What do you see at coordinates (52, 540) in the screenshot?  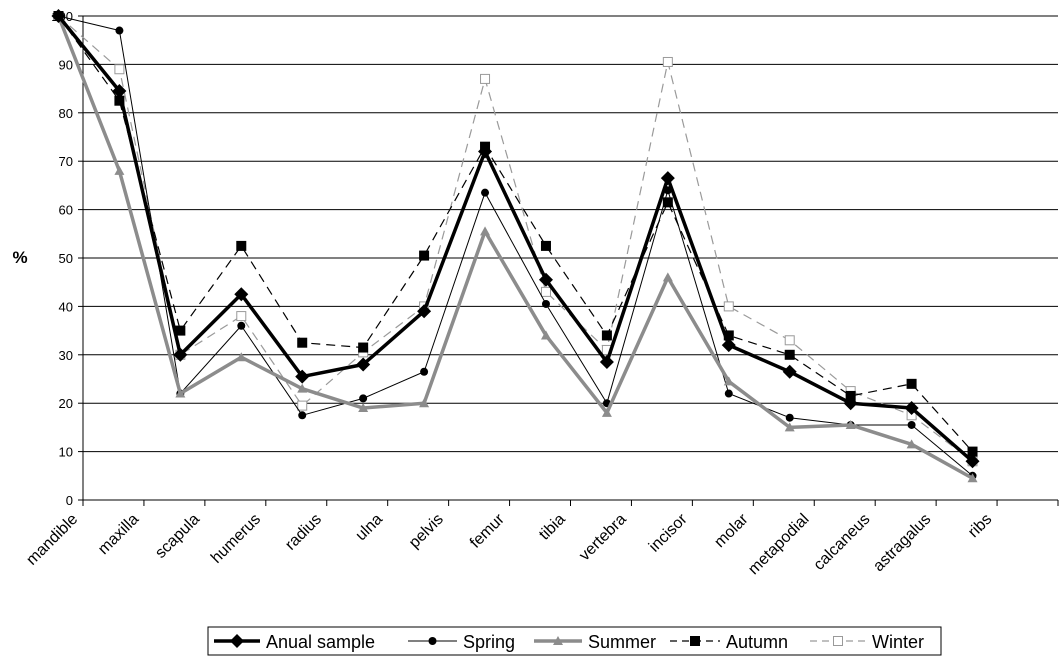 I see `x-tick-label: mandible` at bounding box center [52, 540].